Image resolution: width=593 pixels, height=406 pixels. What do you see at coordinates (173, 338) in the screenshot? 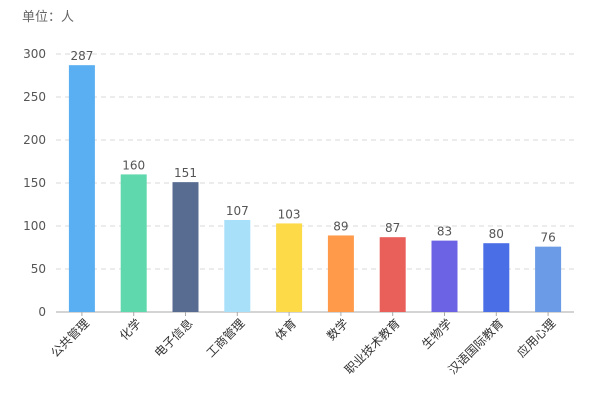
I see `x-tick-label: 电子信息` at bounding box center [173, 338].